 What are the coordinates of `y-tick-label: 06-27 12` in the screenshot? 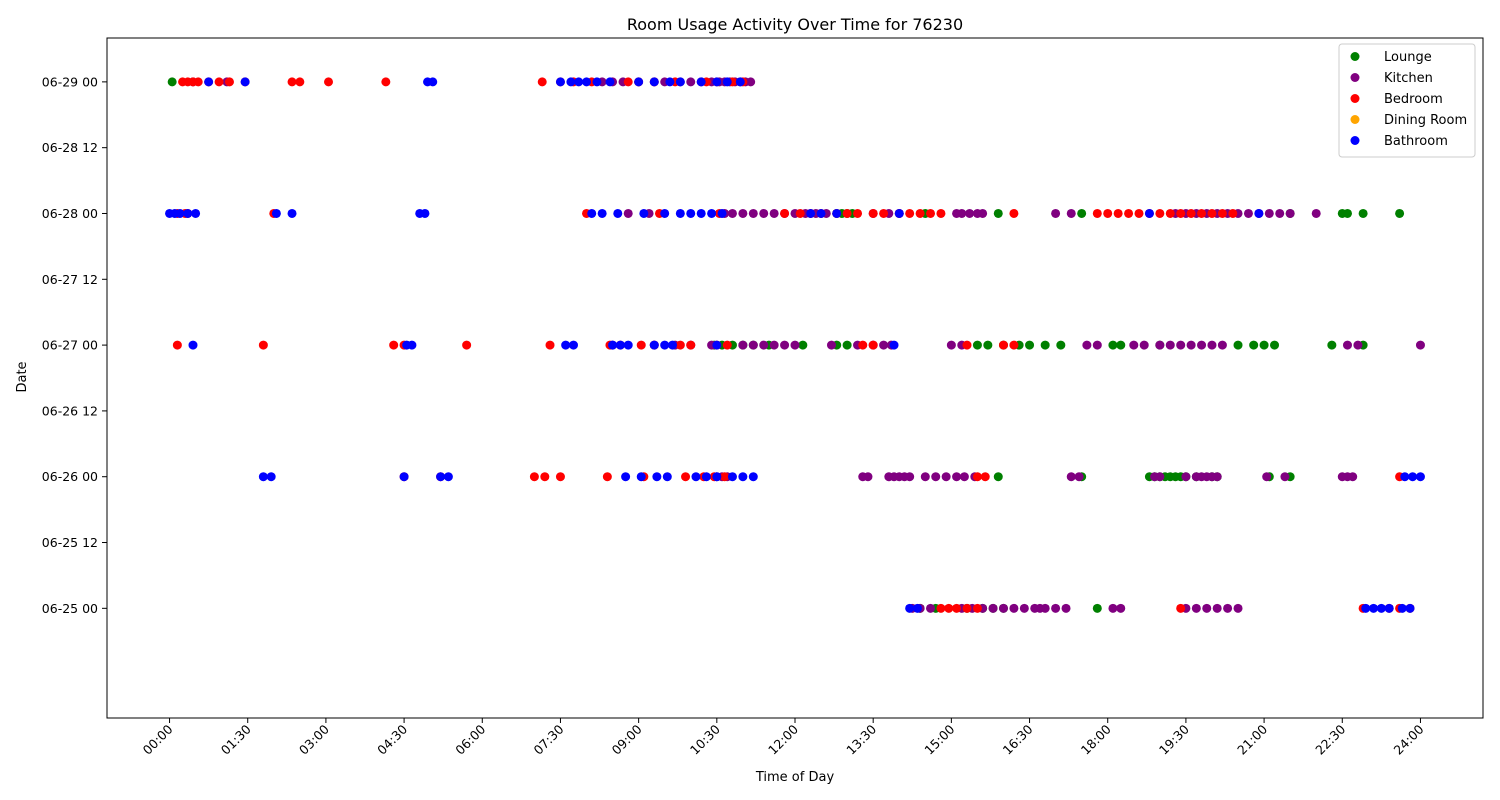 It's located at (70, 279).